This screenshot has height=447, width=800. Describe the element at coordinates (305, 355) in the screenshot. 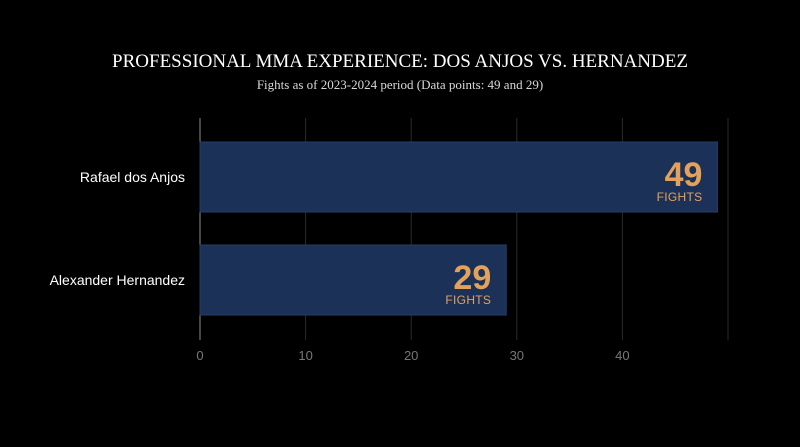

I see `x-tick-label: 10` at that location.